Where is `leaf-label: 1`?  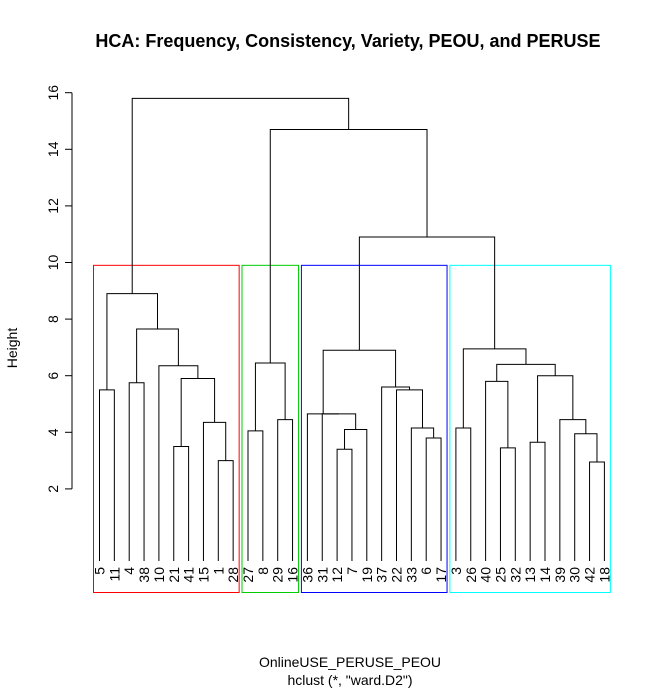
leaf-label: 1 is located at coordinates (218, 571).